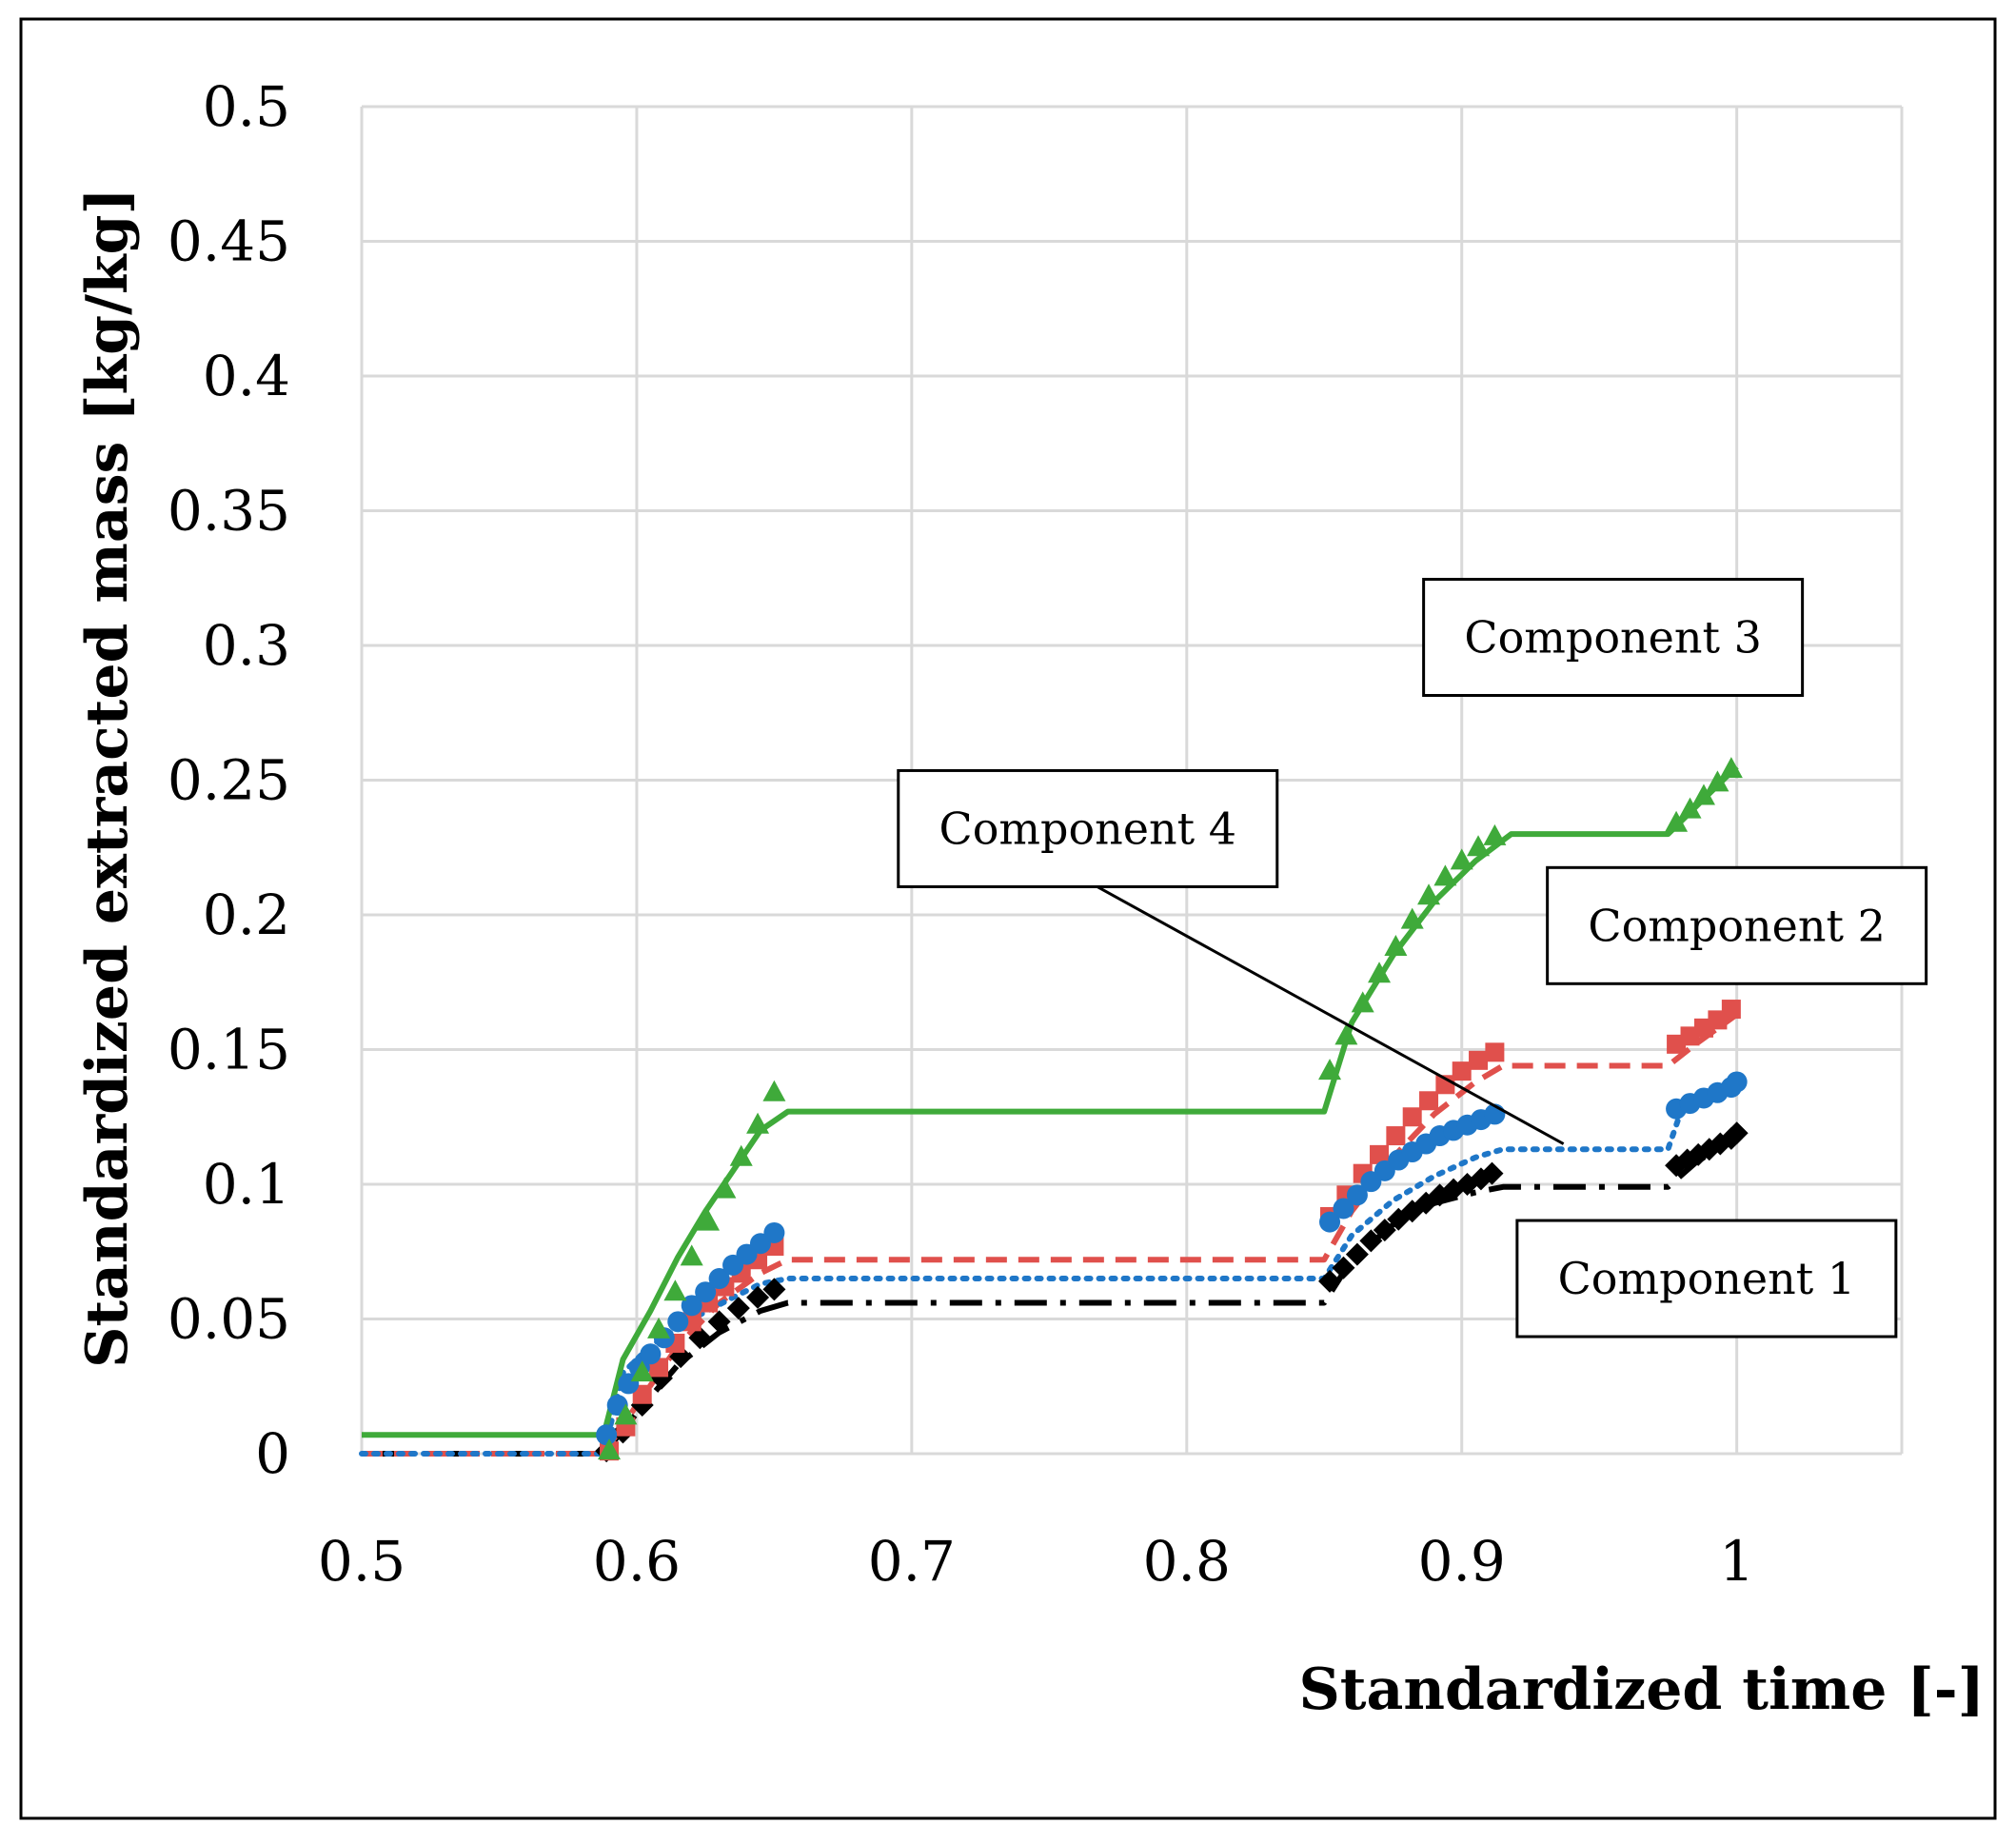  Describe the element at coordinates (273, 1453) in the screenshot. I see `y-tick-label: 0` at that location.